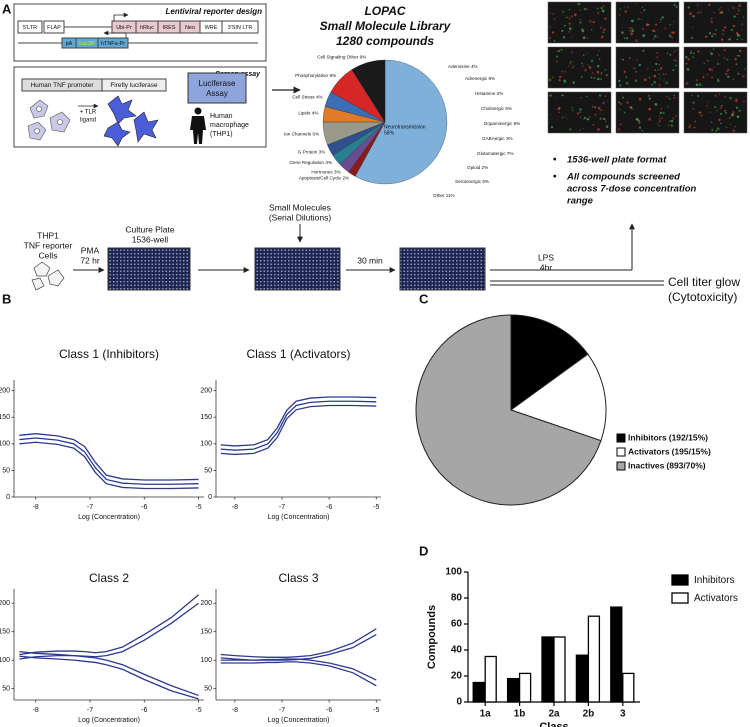  I want to click on legend-label: Inhibitors, so click(714, 580).